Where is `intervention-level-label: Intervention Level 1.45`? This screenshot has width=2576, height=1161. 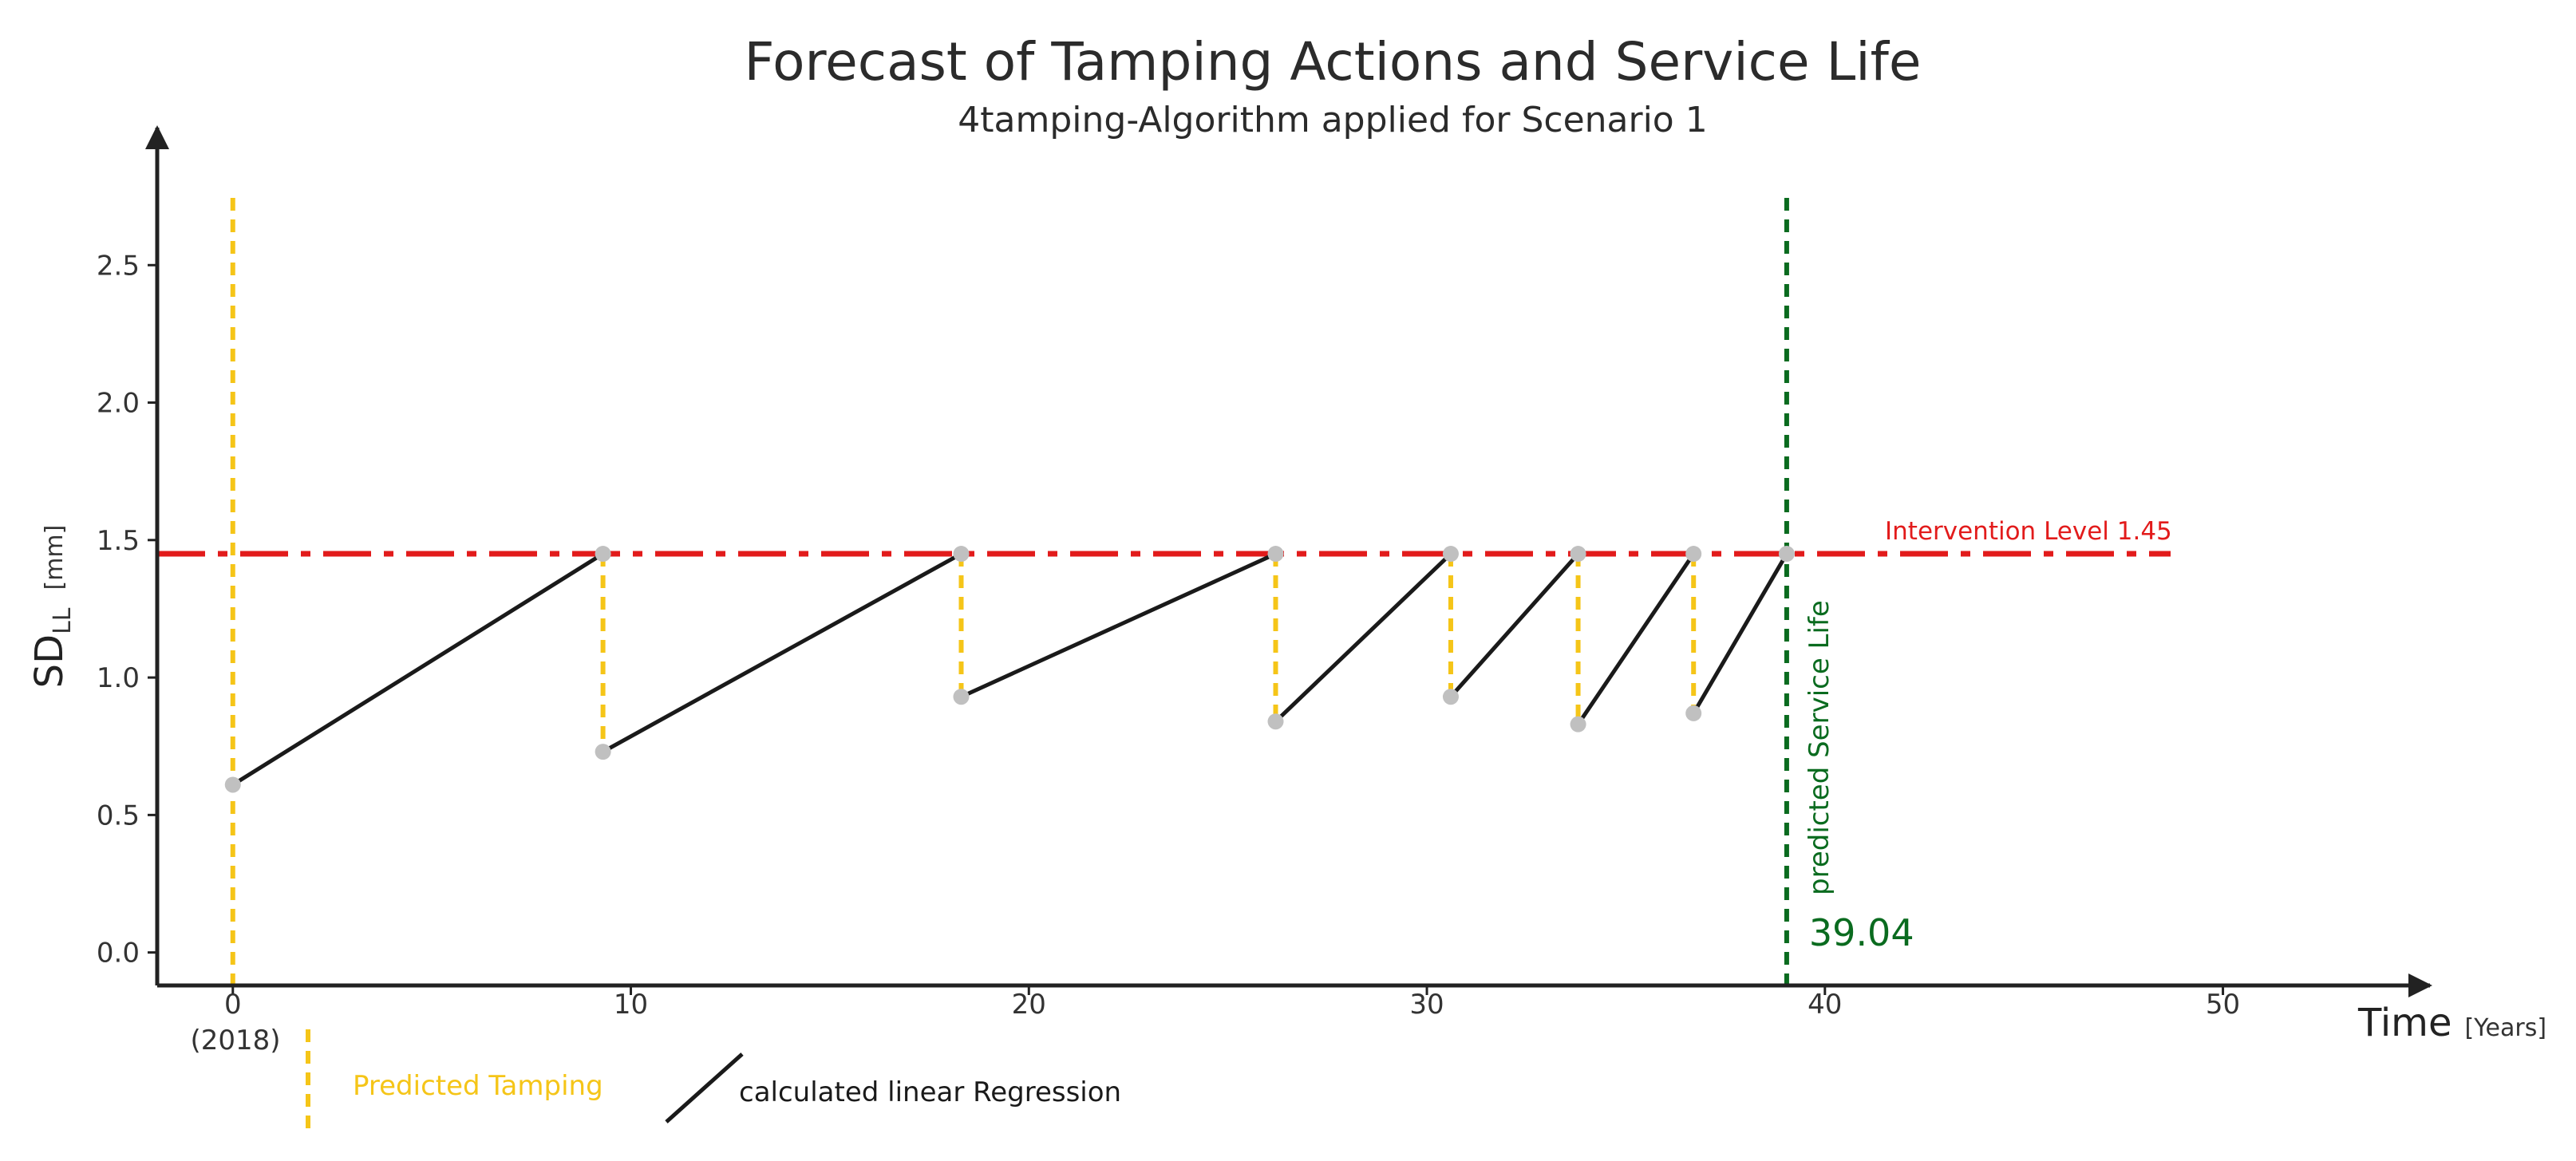
intervention-level-label: Intervention Level 1.45 is located at coordinates (2028, 531).